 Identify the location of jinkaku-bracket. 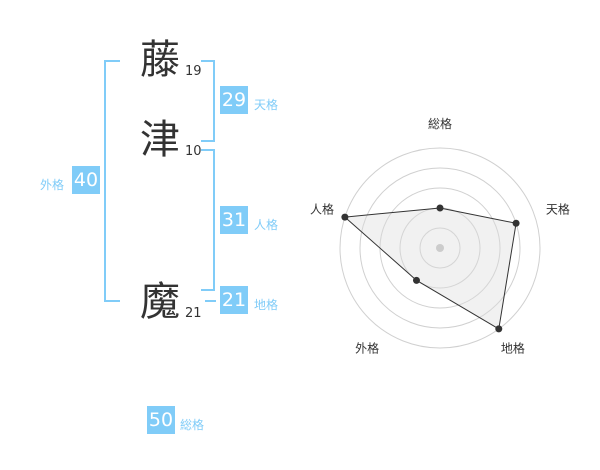
(208, 220).